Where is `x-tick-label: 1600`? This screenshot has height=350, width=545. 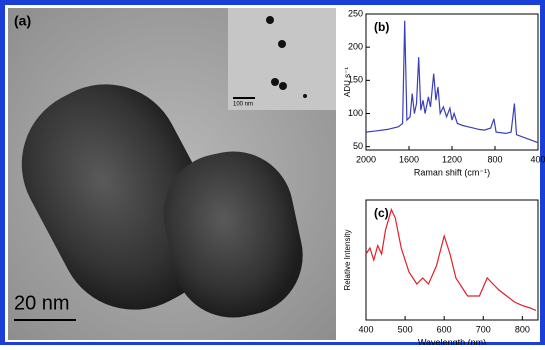
x-tick-label: 1600 is located at coordinates (409, 159).